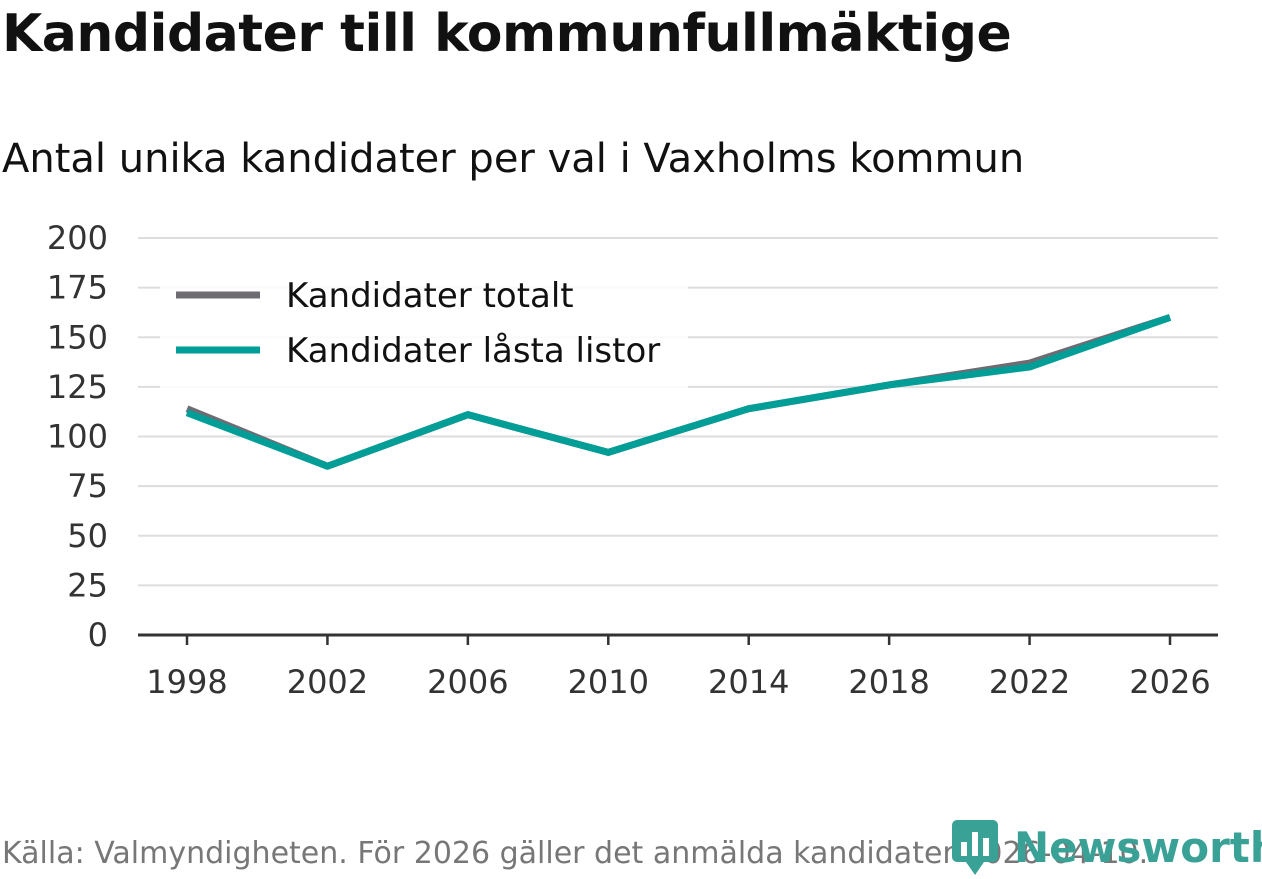 The height and width of the screenshot is (879, 1262). What do you see at coordinates (430, 296) in the screenshot?
I see `legend-label-1: Kandidater totalt` at bounding box center [430, 296].